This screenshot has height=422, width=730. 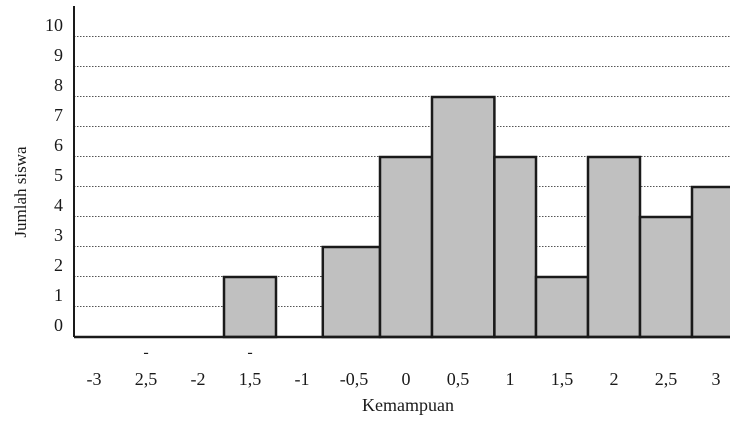 What do you see at coordinates (58, 145) in the screenshot?
I see `y-tick-label: 6` at bounding box center [58, 145].